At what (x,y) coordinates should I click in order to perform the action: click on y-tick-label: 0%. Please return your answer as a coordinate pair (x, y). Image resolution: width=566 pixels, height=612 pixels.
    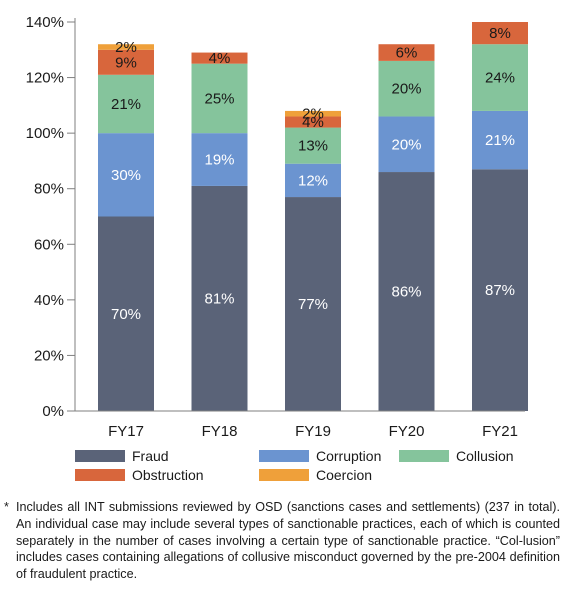
    Looking at the image, I should click on (53, 411).